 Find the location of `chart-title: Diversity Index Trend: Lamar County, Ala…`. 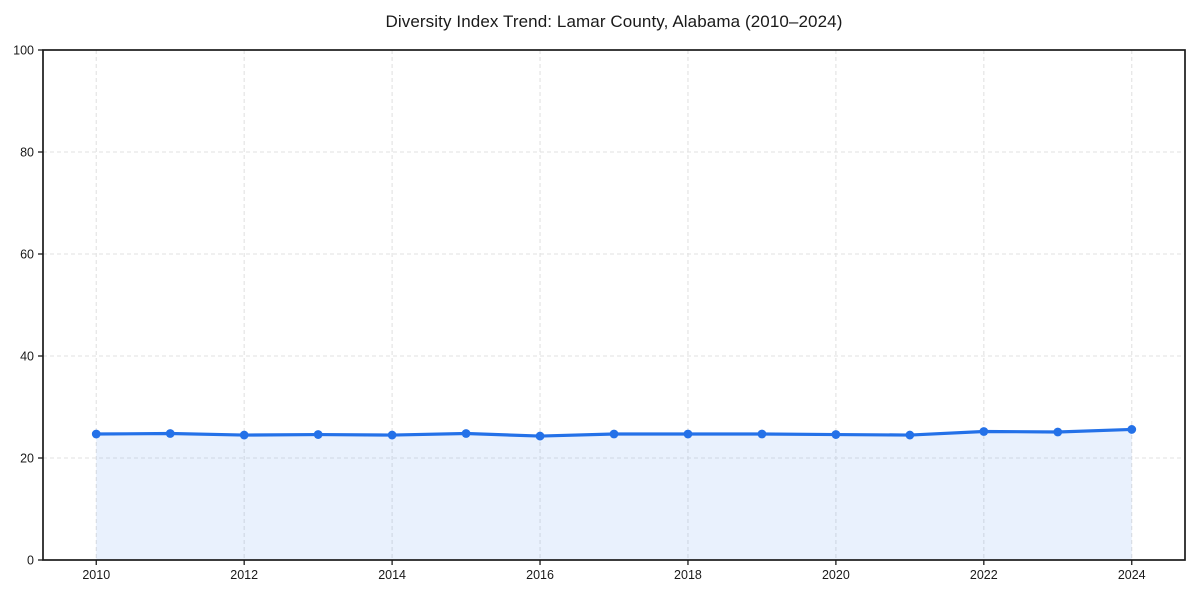

chart-title: Diversity Index Trend: Lamar County, Ala… is located at coordinates (614, 21).